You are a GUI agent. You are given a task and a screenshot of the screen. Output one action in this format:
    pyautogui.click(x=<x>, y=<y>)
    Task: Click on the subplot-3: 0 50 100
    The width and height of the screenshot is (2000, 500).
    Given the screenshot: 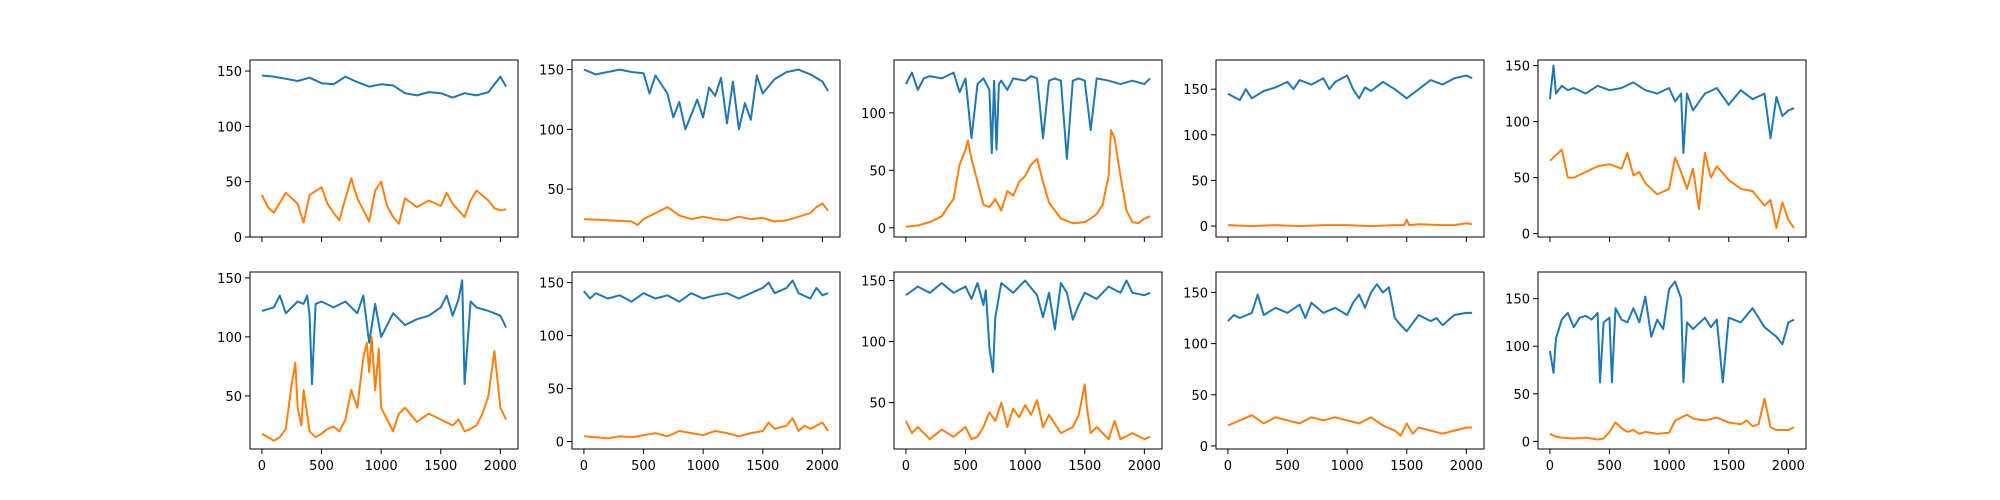 What is the action you would take?
    pyautogui.click(x=1012, y=150)
    